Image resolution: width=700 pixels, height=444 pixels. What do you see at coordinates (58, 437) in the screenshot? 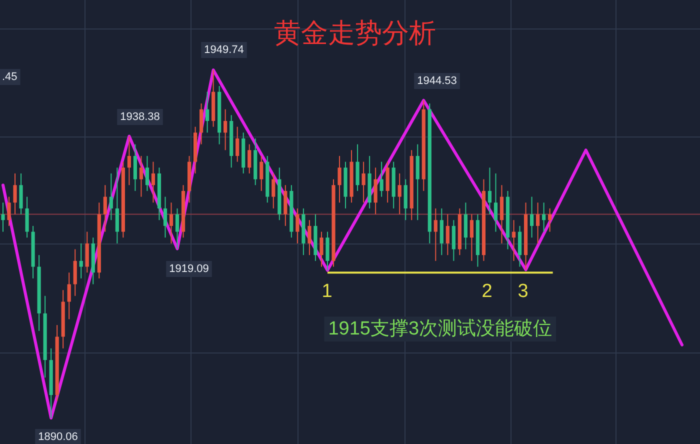
I see `text: 1890.06` at bounding box center [58, 437].